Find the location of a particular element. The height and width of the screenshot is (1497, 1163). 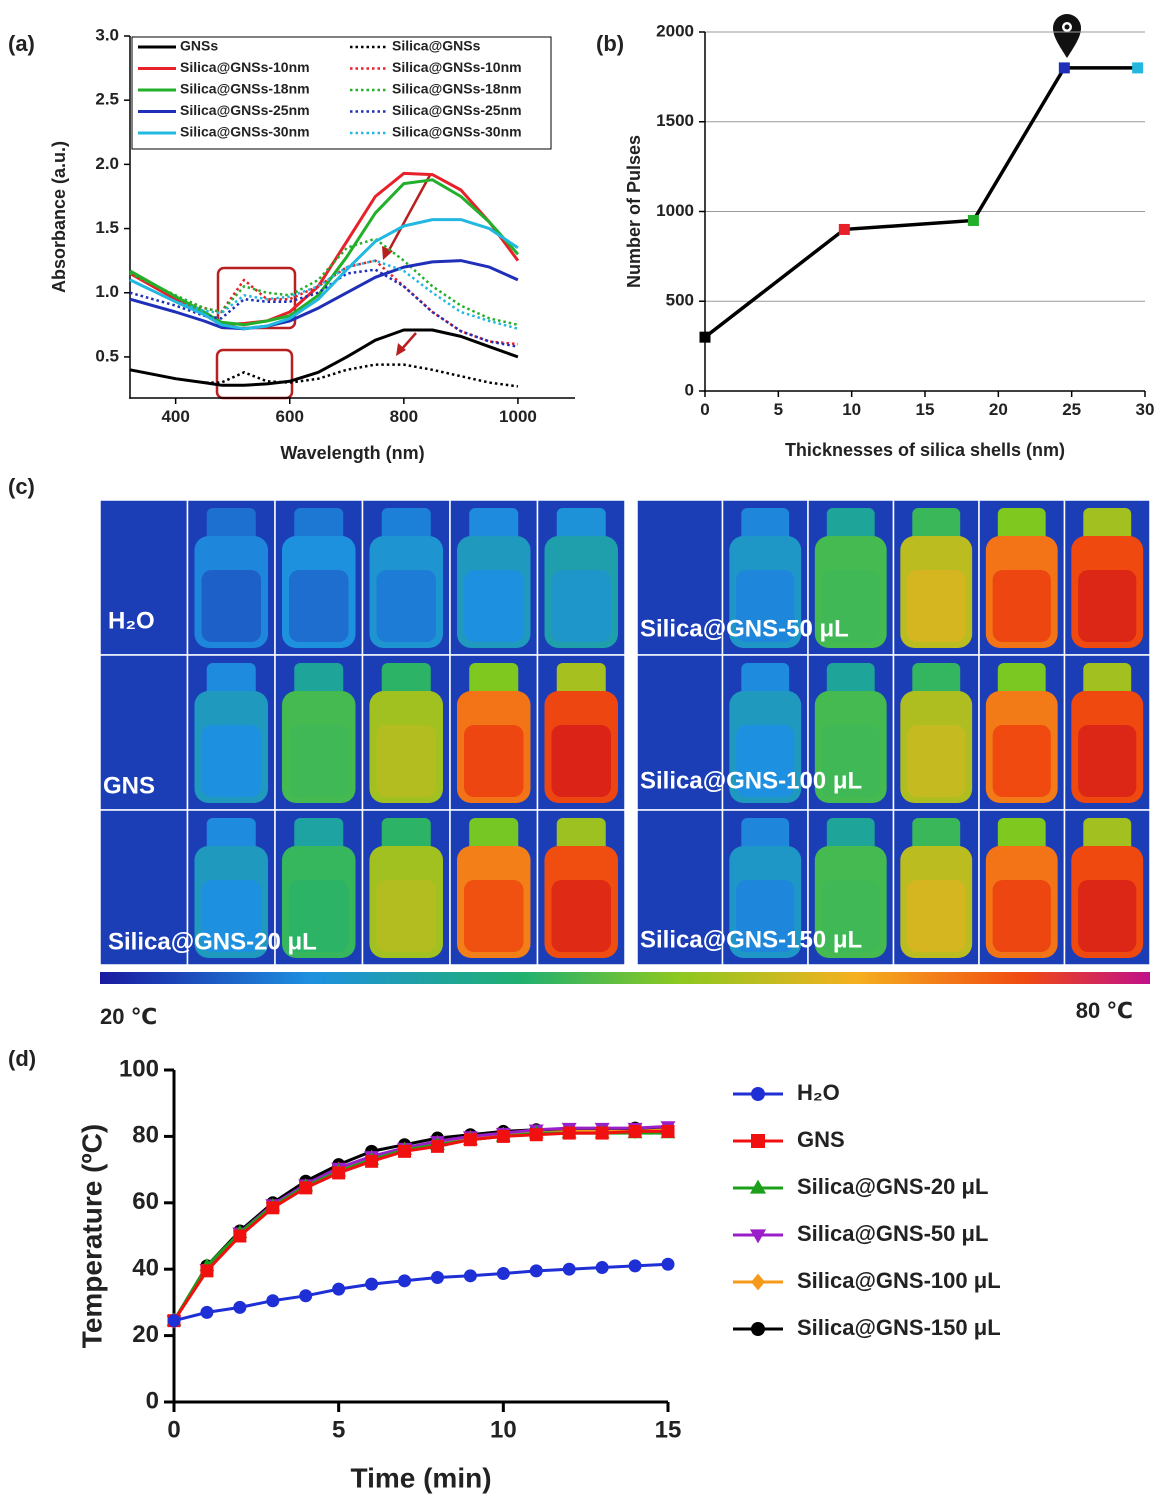

y-tick-label: 80 is located at coordinates (145, 1135).